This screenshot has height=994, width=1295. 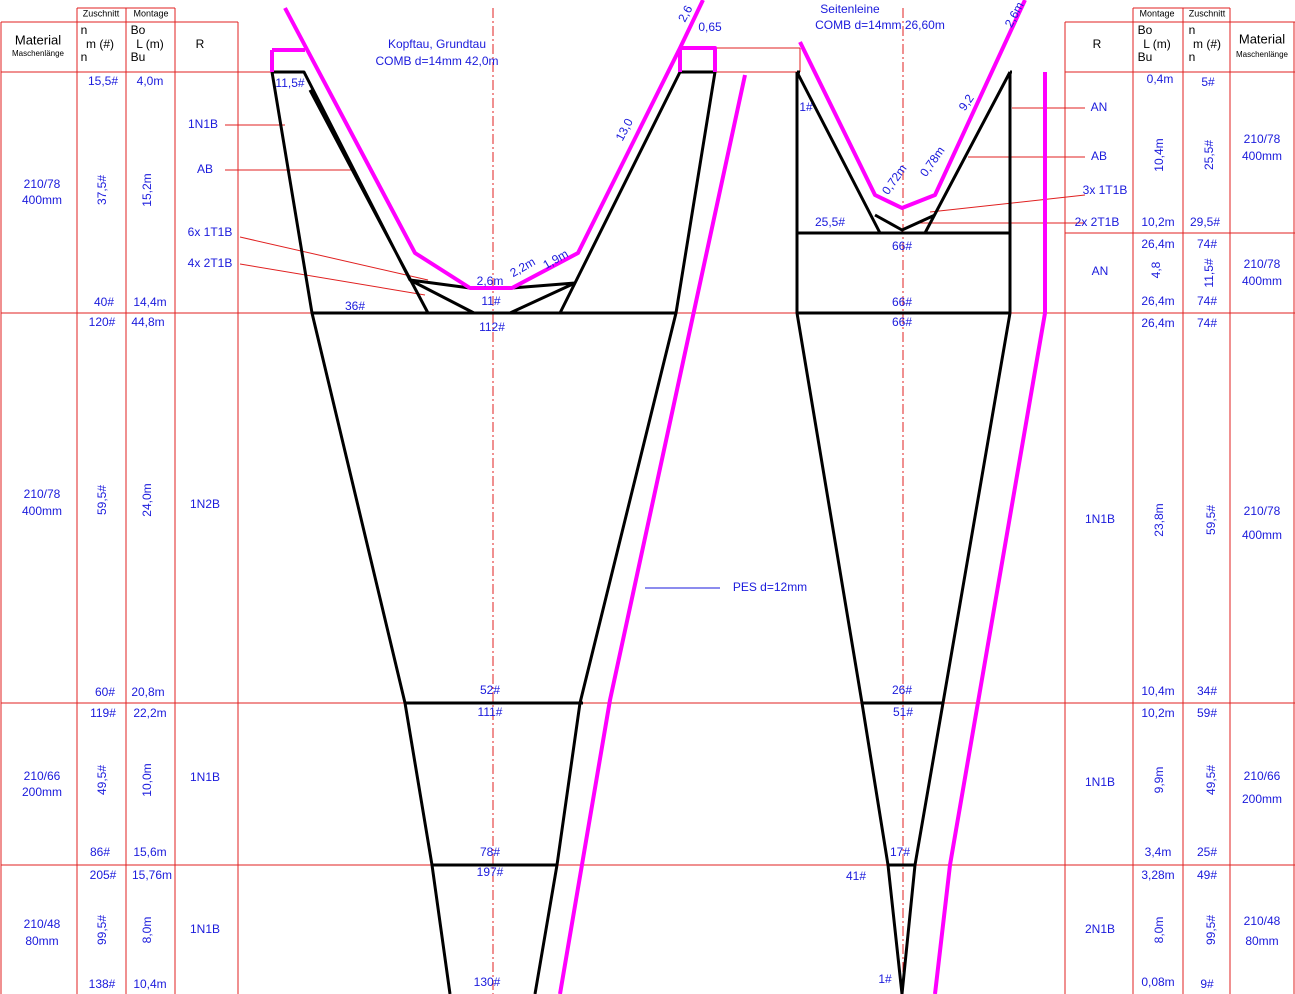 I want to click on label: 2,6m, so click(x=1014, y=15).